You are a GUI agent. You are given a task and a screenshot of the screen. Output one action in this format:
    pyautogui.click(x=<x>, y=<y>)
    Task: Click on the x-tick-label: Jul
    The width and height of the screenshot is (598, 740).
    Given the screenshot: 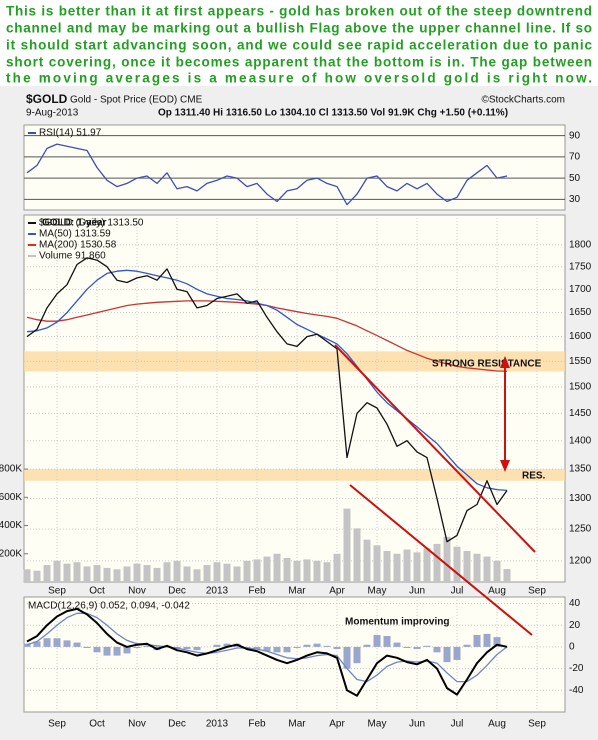 What is the action you would take?
    pyautogui.click(x=457, y=591)
    